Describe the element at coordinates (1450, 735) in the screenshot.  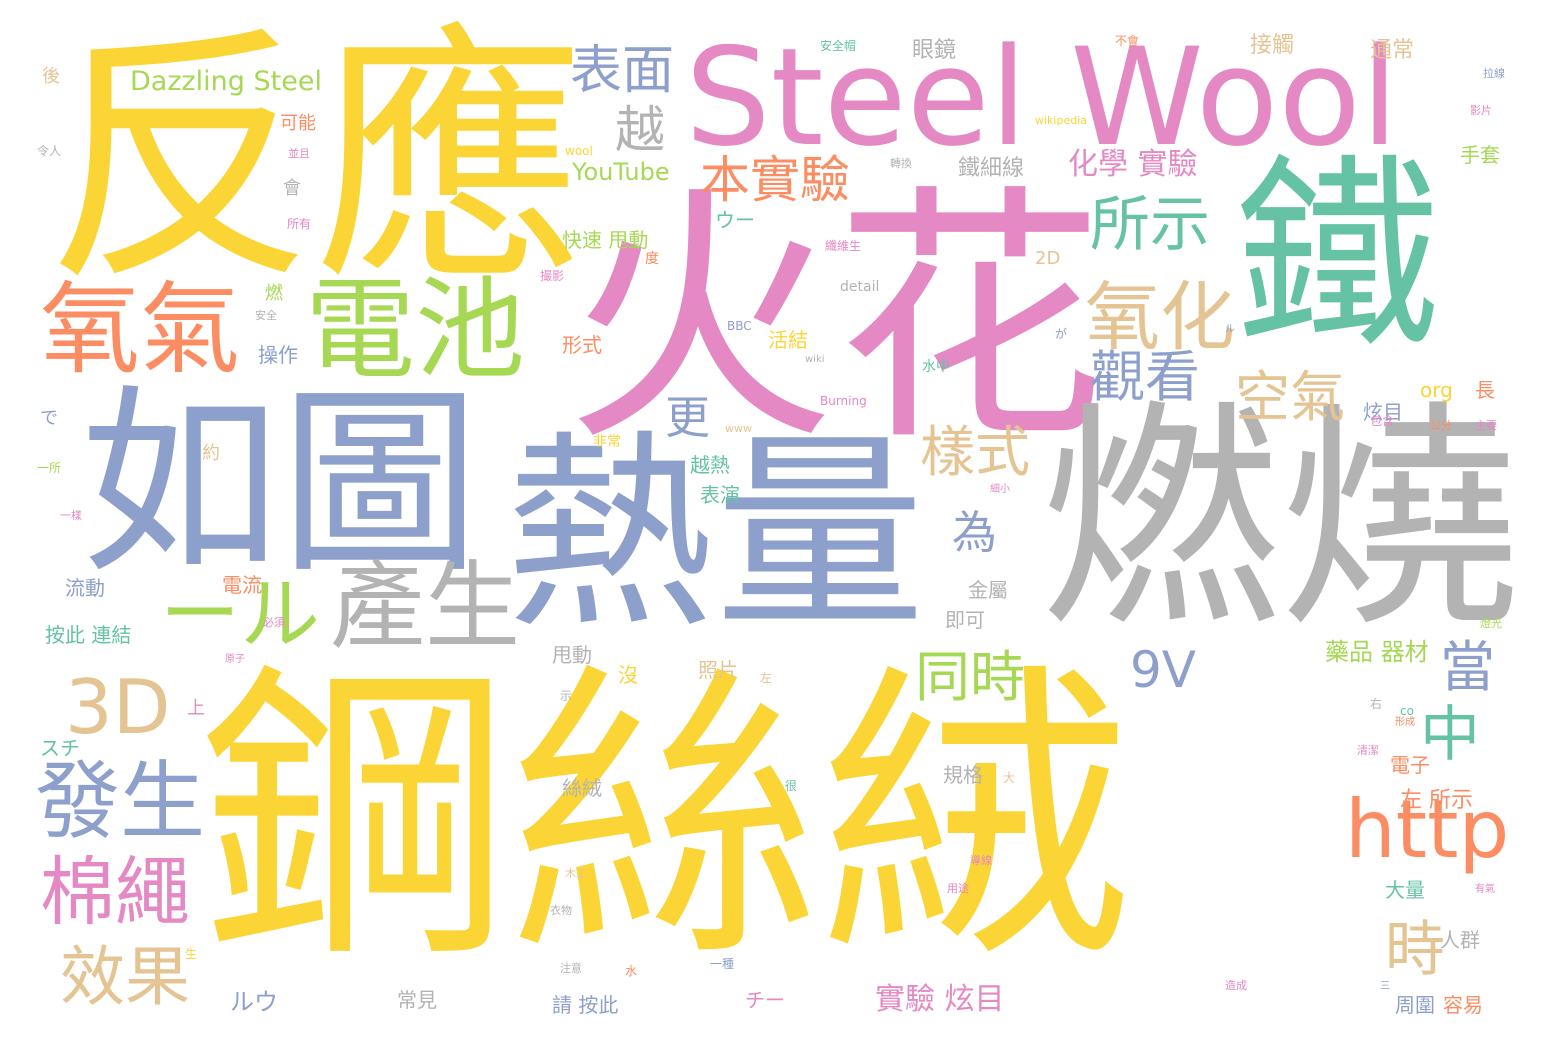
I see `word: 中` at that location.